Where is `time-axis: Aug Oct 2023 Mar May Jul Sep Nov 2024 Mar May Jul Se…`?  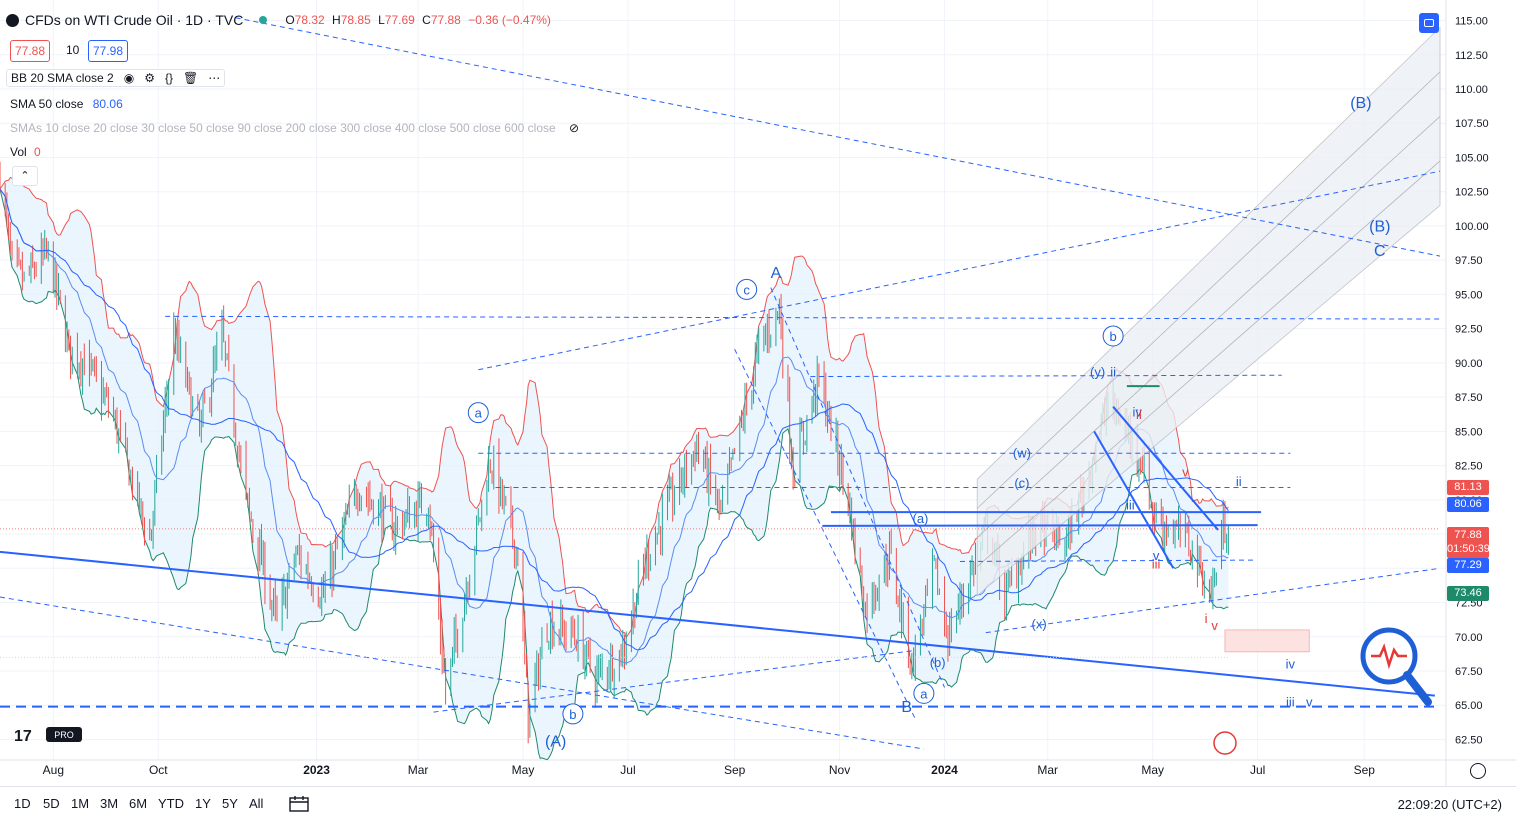 time-axis: Aug Oct 2023 Mar May Jul Sep Nov 2024 Mar May Jul Se… is located at coordinates (709, 770).